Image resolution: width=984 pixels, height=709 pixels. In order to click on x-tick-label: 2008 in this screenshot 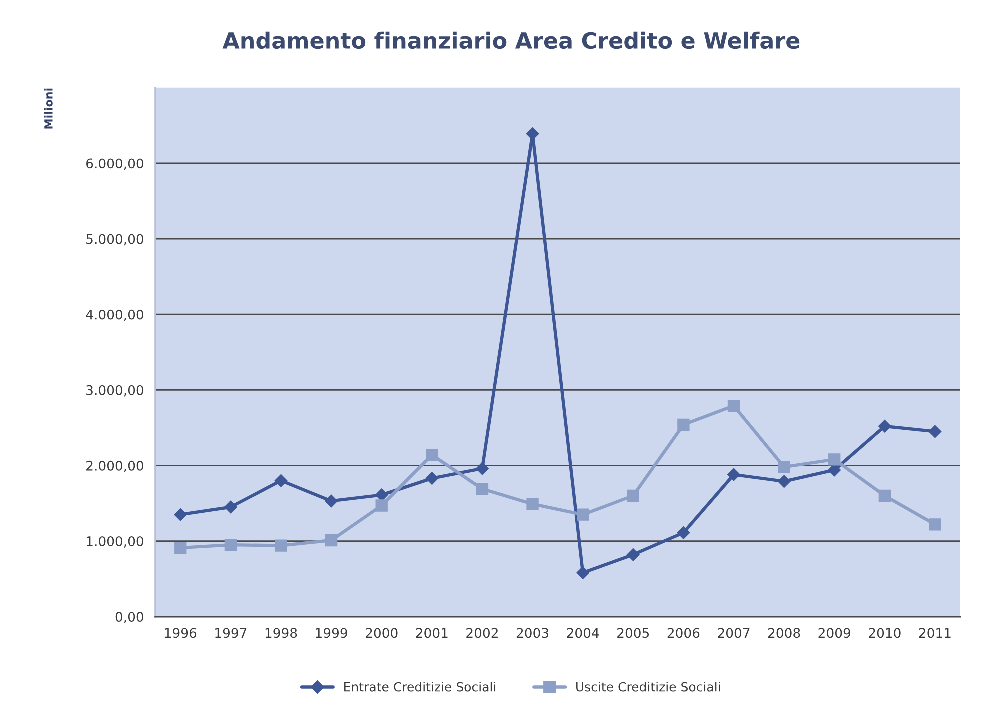, I will do `click(784, 633)`.